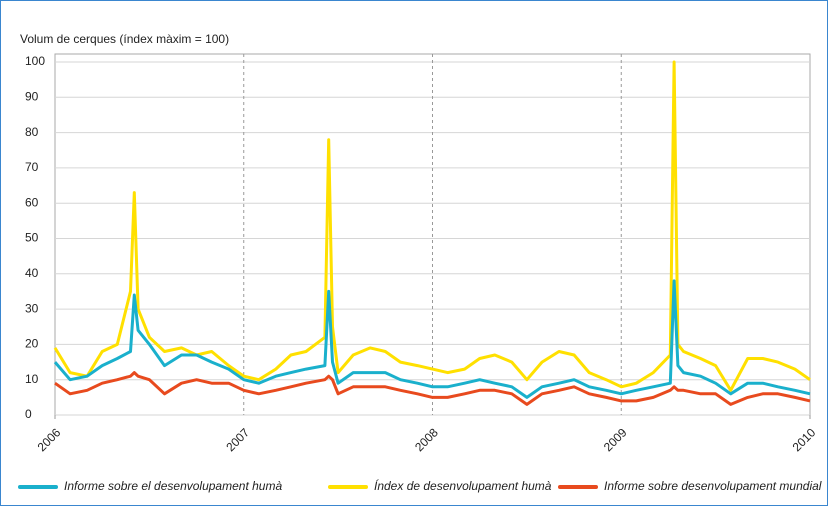  I want to click on y-tick-label: 70, so click(32, 167).